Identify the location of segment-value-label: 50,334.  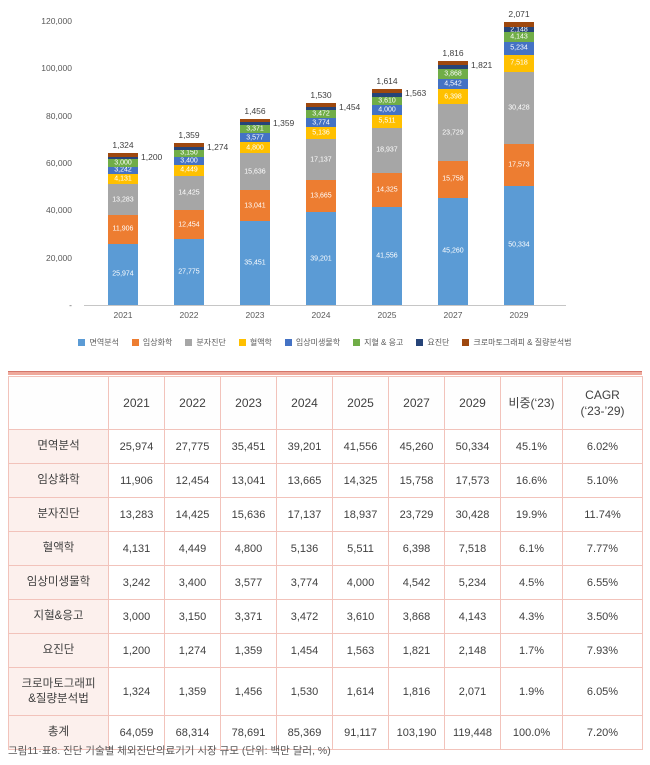
(519, 245).